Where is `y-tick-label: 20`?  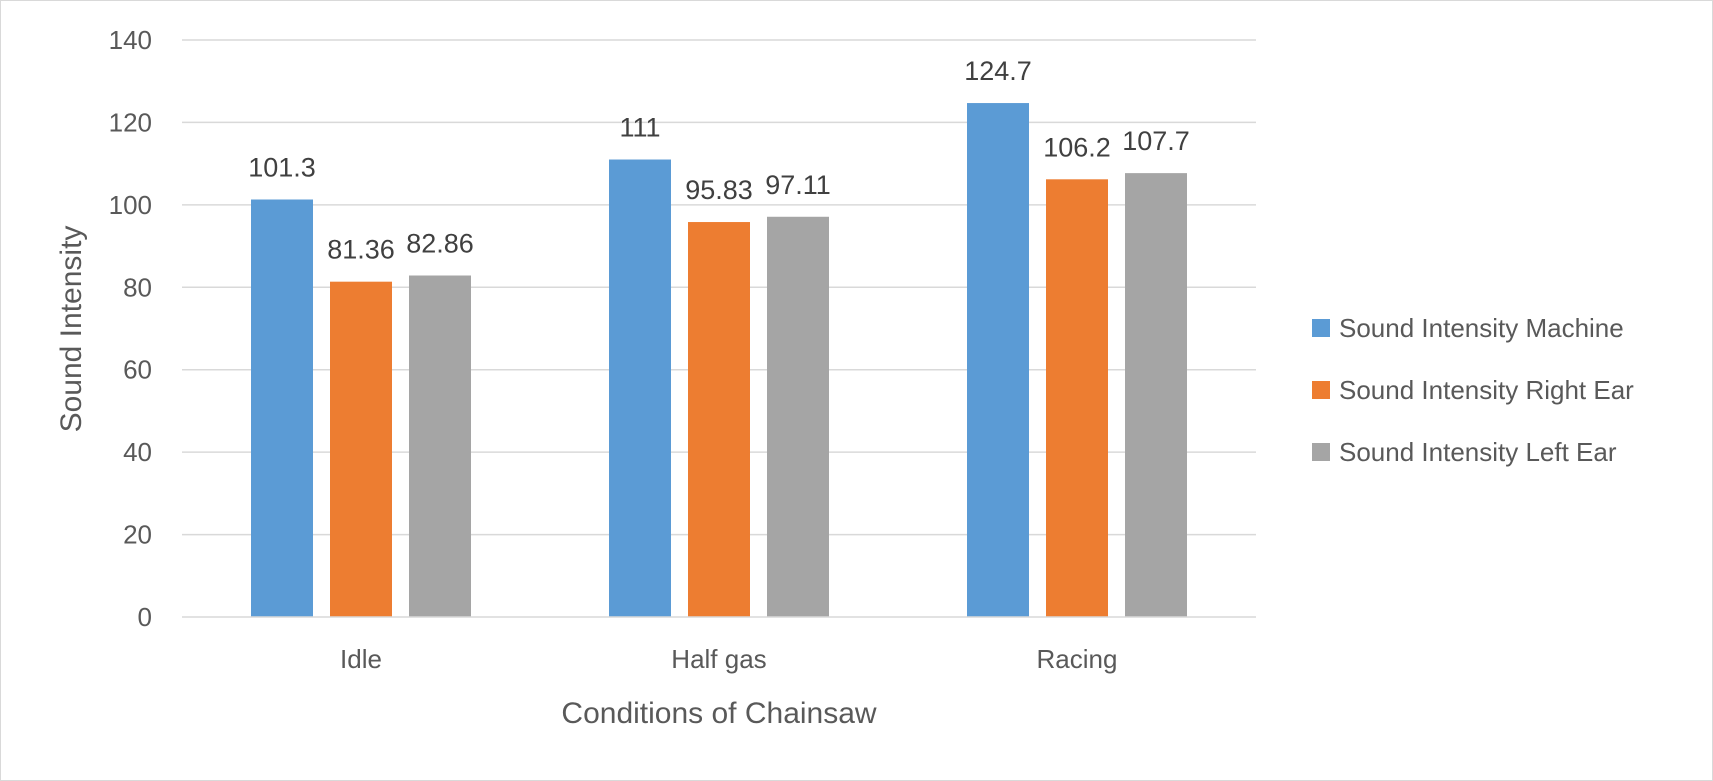 y-tick-label: 20 is located at coordinates (137, 535).